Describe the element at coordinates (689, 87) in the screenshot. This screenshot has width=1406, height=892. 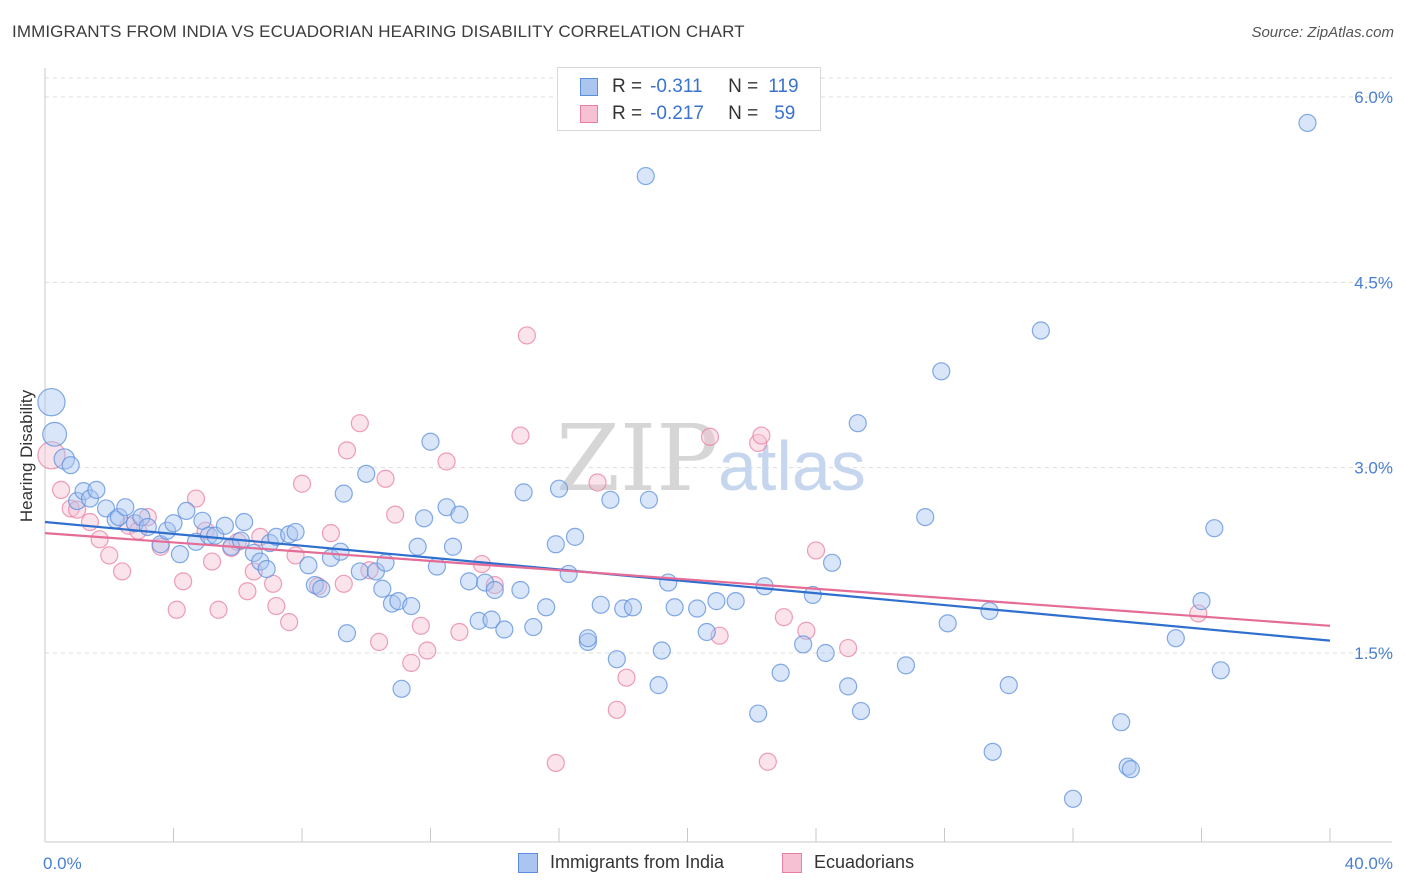
I see `legend-row-india: R = -0.311 N = 119` at that location.